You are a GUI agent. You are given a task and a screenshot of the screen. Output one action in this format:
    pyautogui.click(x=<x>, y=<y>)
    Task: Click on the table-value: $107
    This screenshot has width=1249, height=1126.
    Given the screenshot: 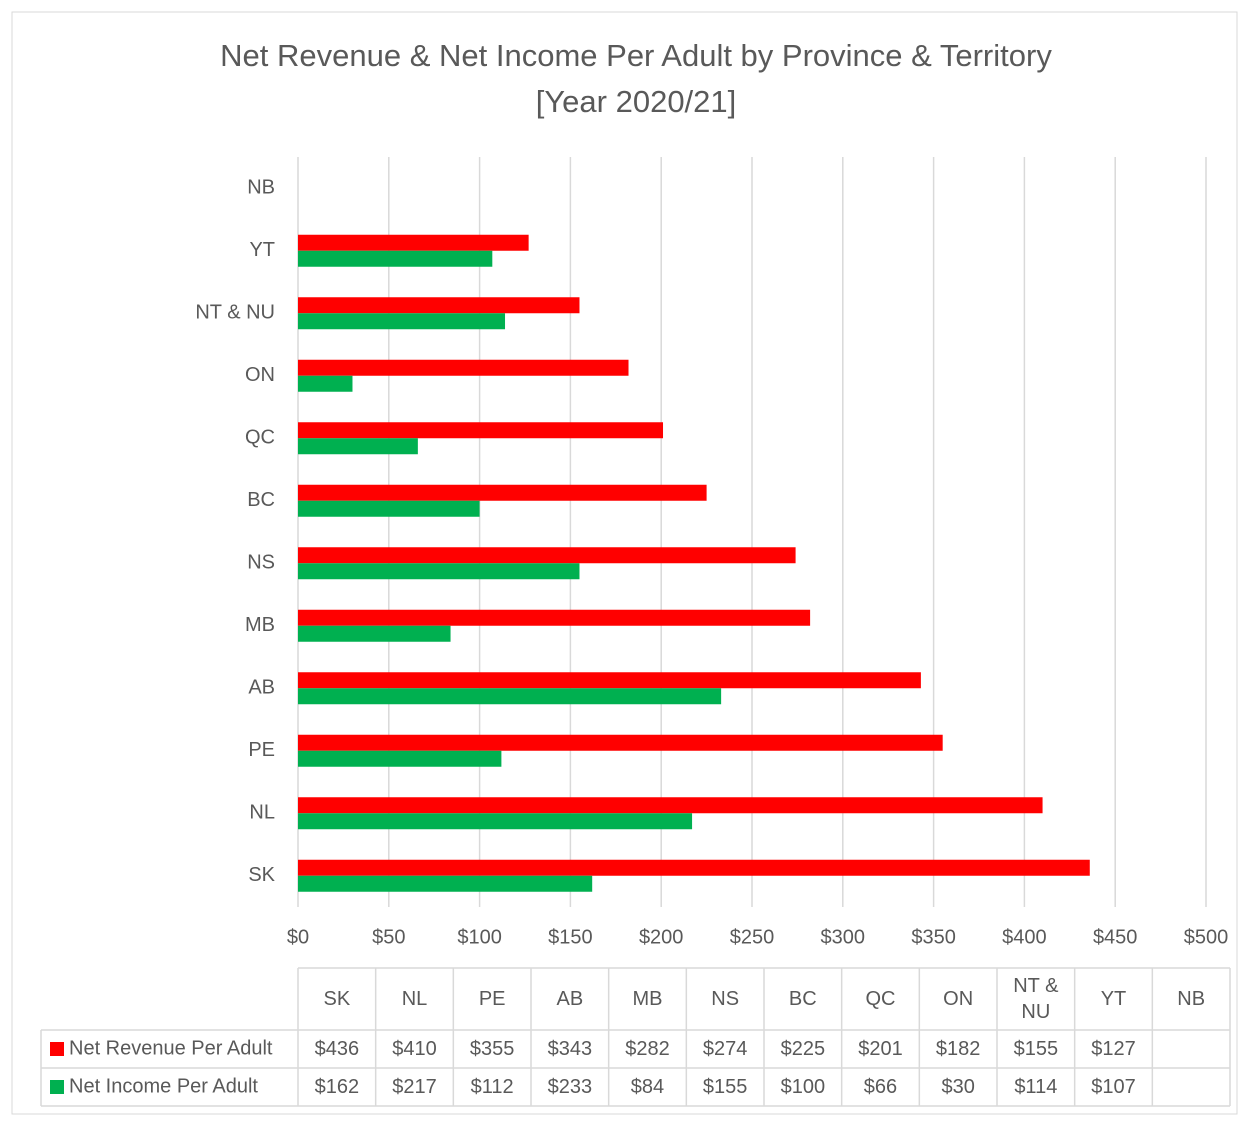 What is the action you would take?
    pyautogui.click(x=1113, y=1087)
    